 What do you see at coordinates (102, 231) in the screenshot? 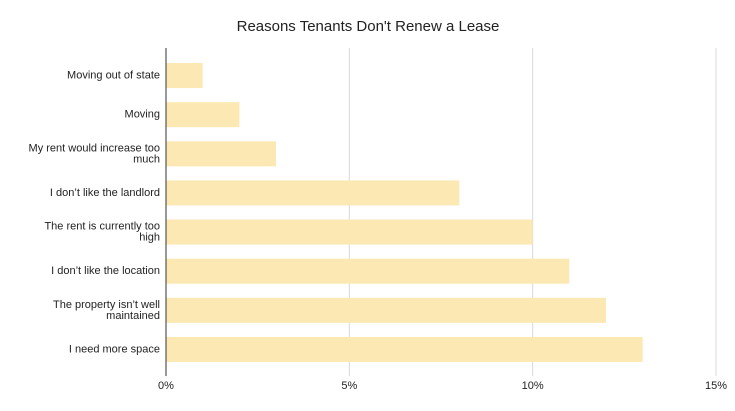
I see `y-tick-label: The rent is currently too high` at bounding box center [102, 231].